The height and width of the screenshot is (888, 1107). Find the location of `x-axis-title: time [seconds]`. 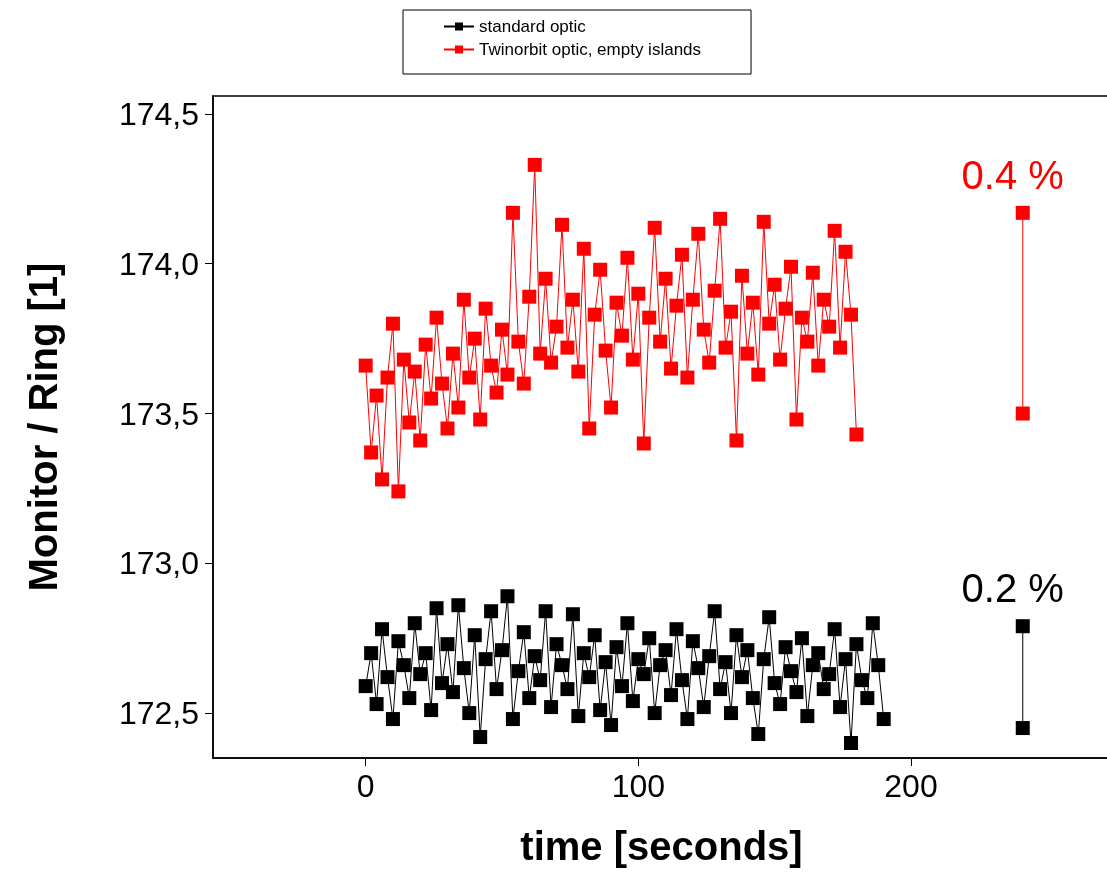

x-axis-title: time [seconds] is located at coordinates (661, 846).